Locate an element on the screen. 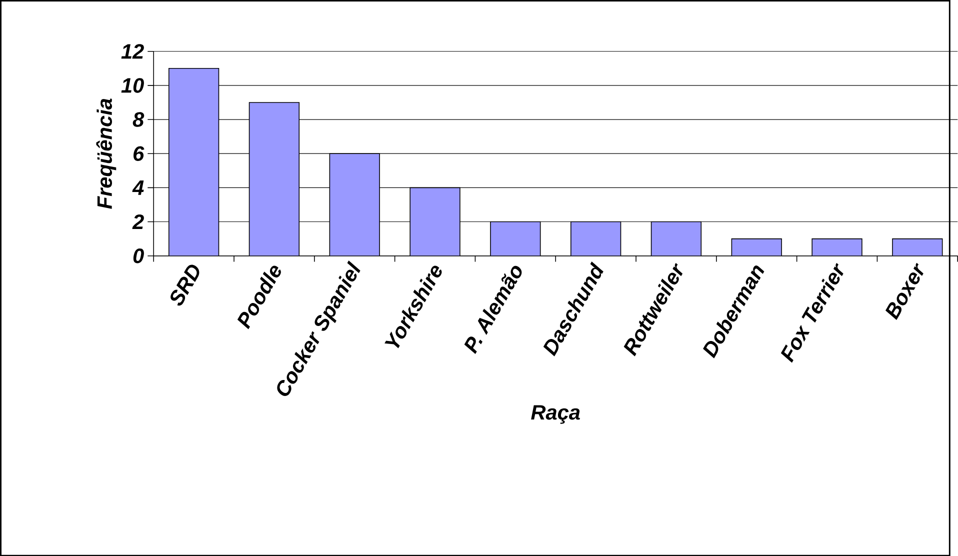  x-axis-title: Raça is located at coordinates (555, 414).